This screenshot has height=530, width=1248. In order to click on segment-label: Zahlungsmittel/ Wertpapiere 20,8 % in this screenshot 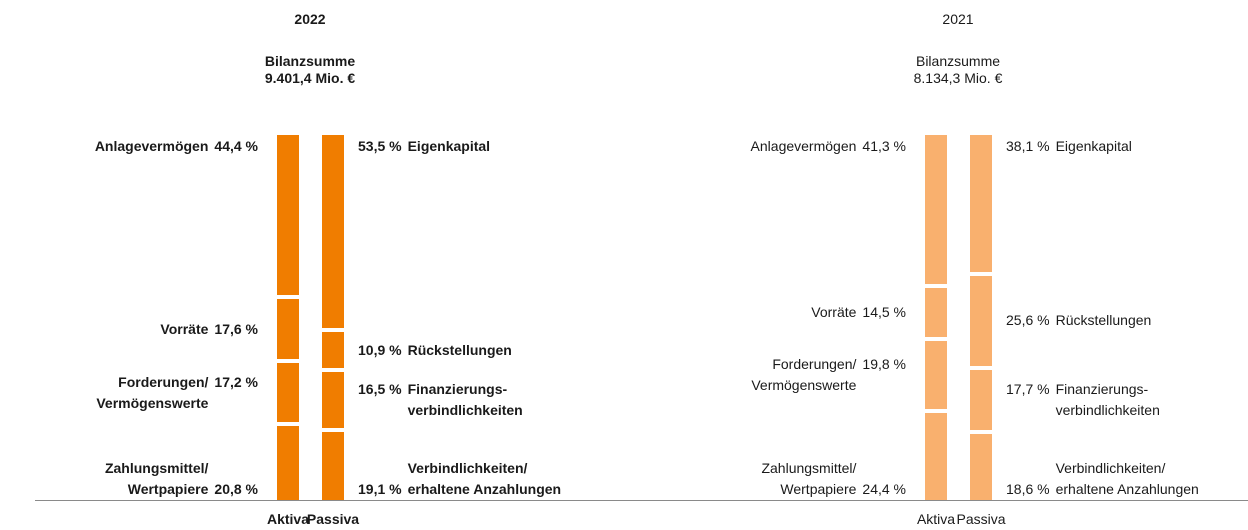, I will do `click(129, 463)`.